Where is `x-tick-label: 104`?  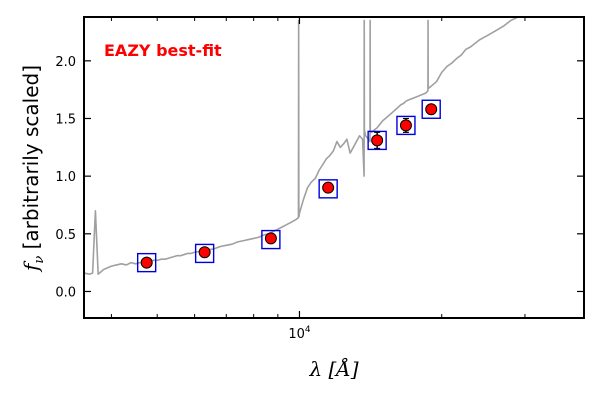
x-tick-label: 104 is located at coordinates (299, 333).